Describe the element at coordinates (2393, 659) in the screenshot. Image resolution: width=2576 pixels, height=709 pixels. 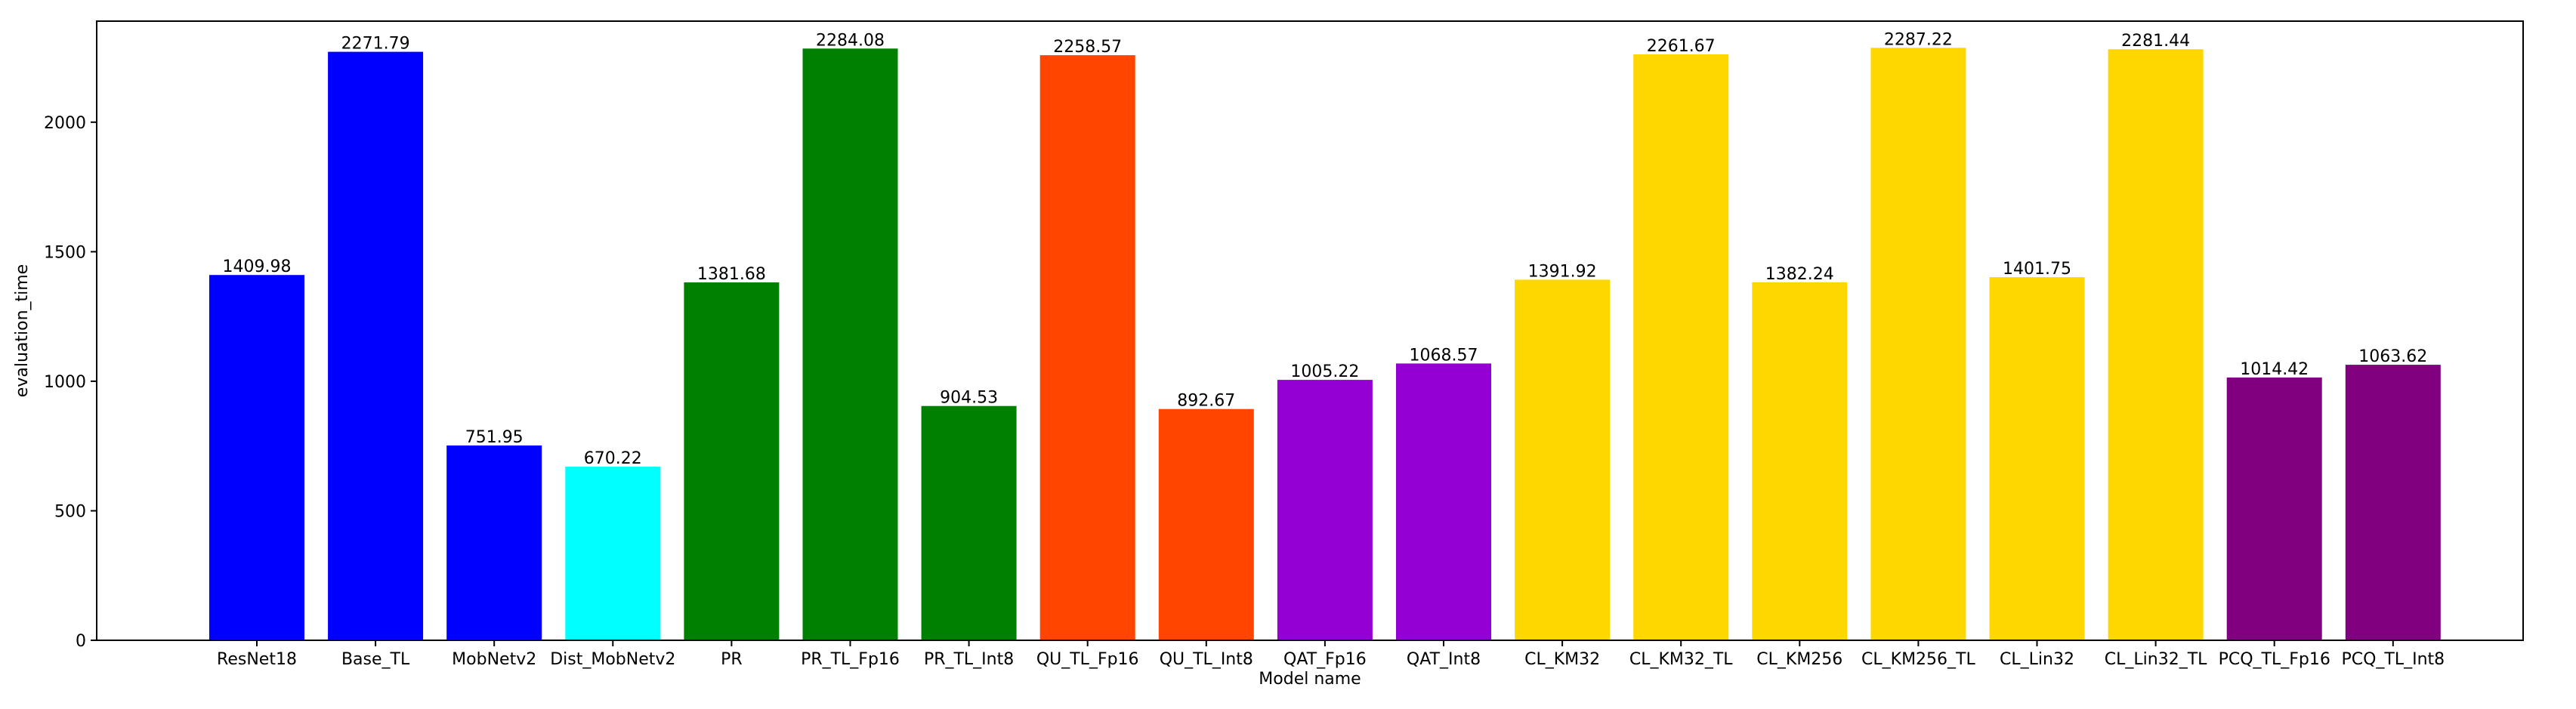
I see `x-tick-label: PCQ_TL_Int8` at that location.